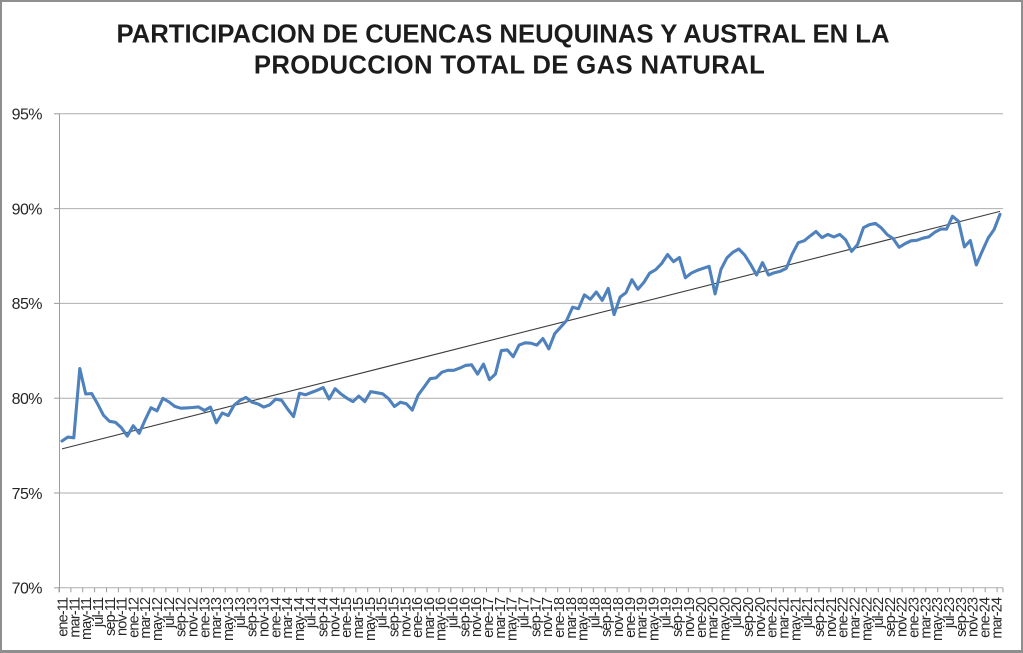 The height and width of the screenshot is (653, 1023). What do you see at coordinates (690, 617) in the screenshot?
I see `svg-text: nov-19` at bounding box center [690, 617].